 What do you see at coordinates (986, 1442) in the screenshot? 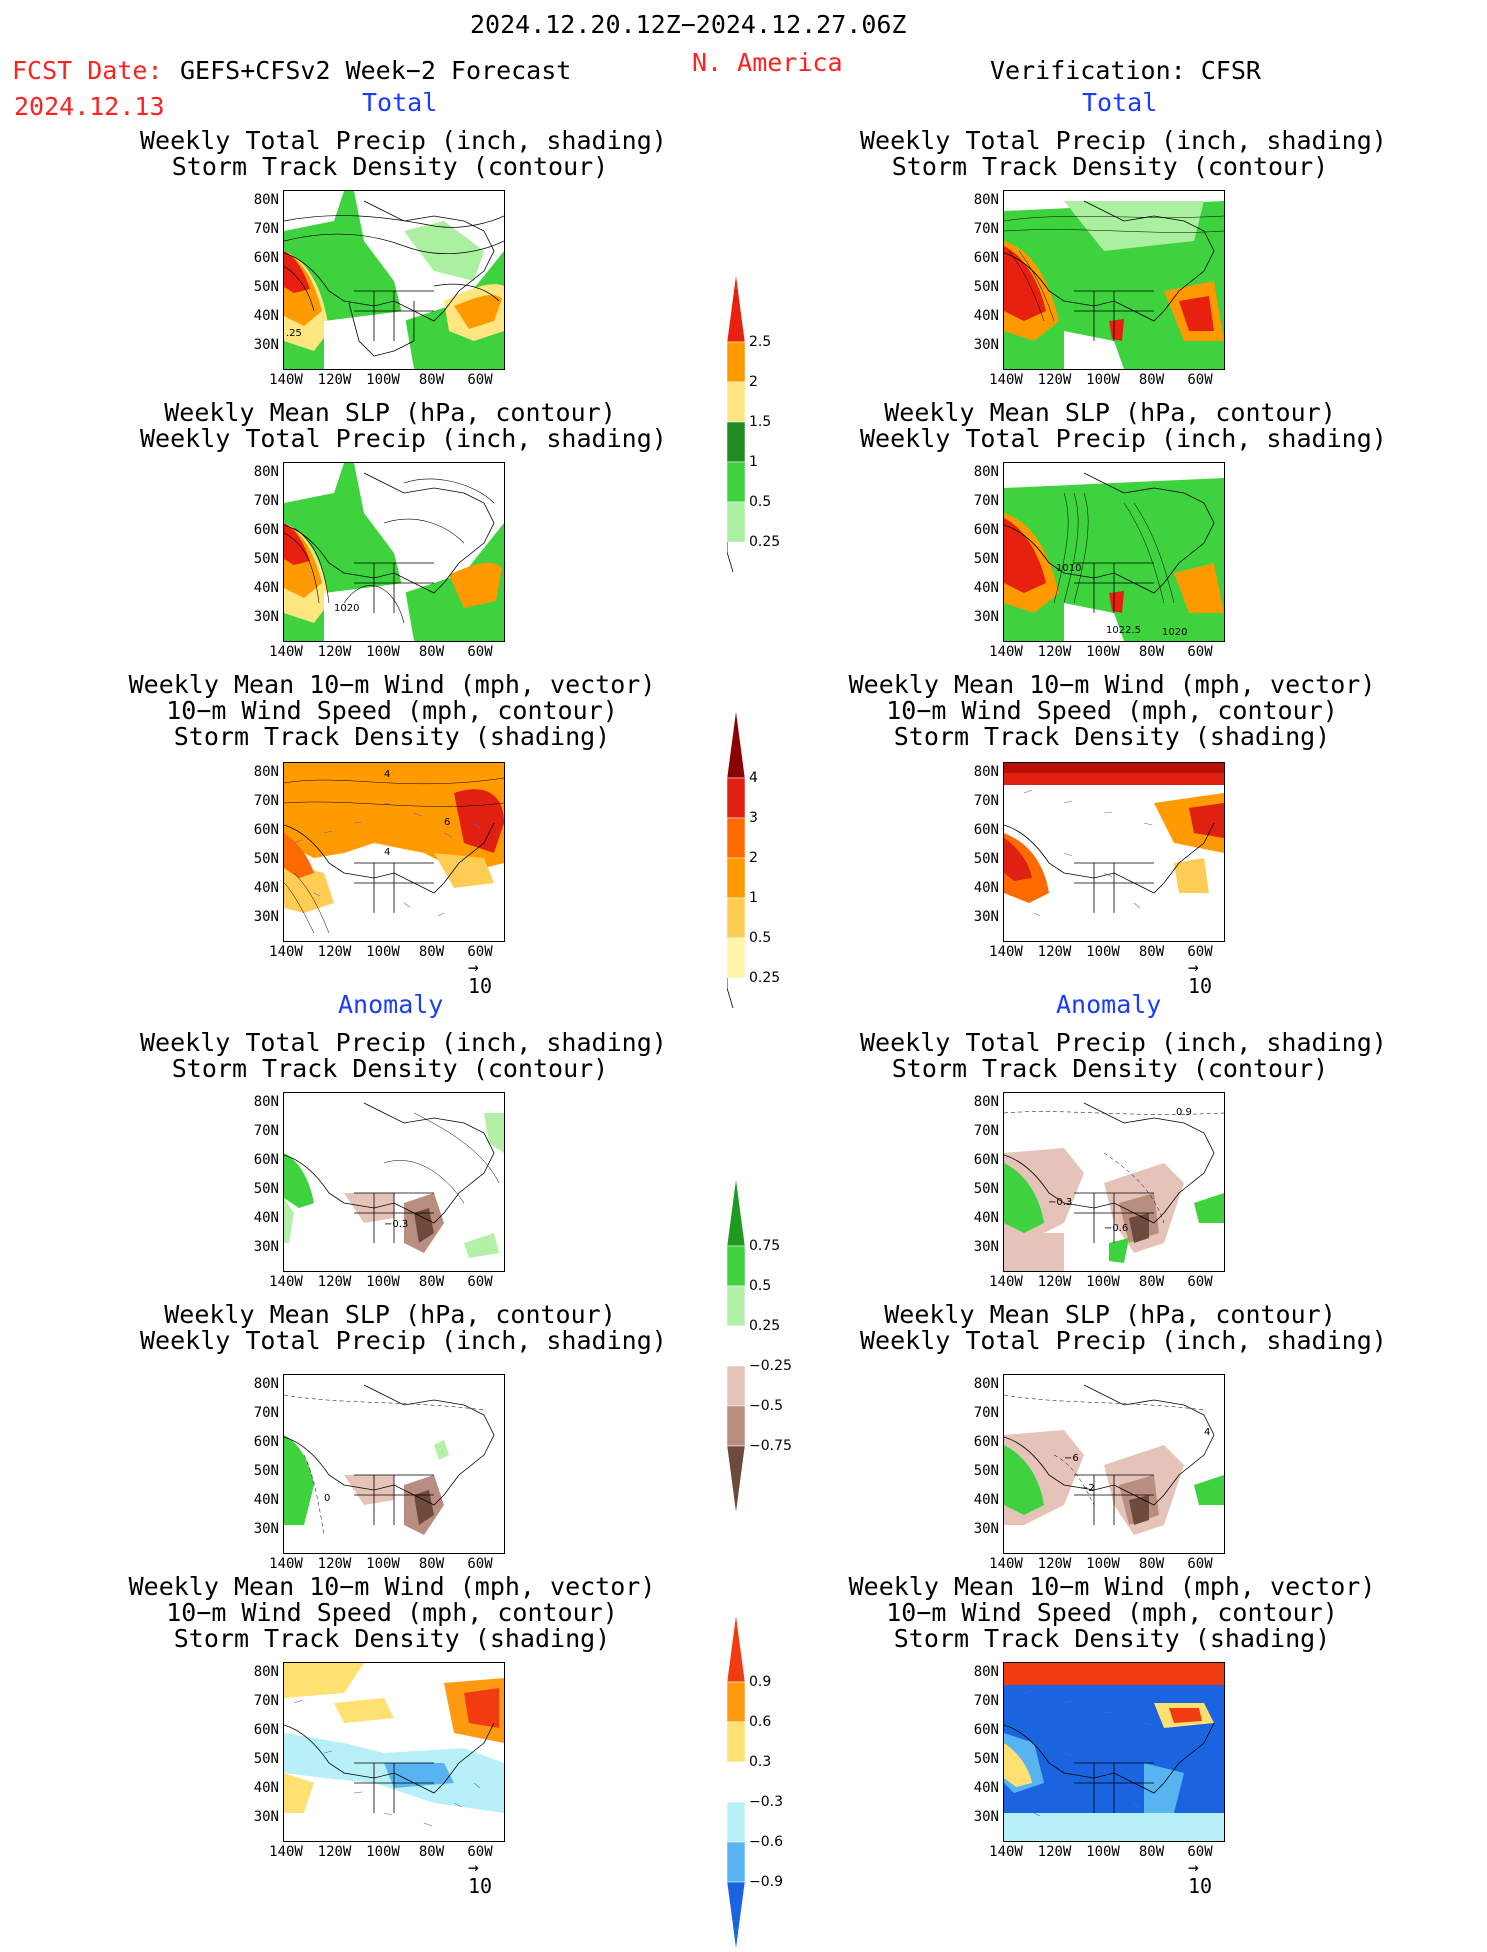
I see `lat-tick-label: 60N` at bounding box center [986, 1442].